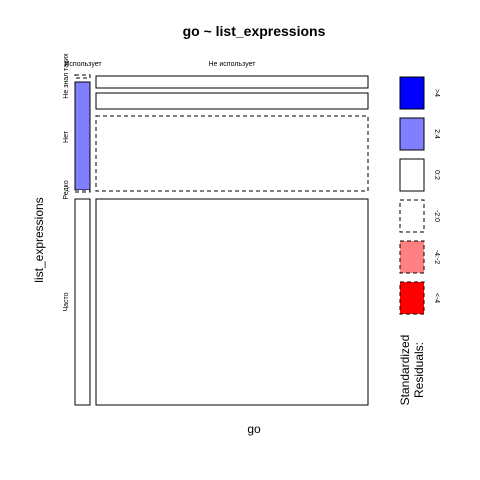 The height and width of the screenshot is (480, 480). Describe the element at coordinates (419, 370) in the screenshot. I see `legend-title-line-2: Residuals:` at that location.